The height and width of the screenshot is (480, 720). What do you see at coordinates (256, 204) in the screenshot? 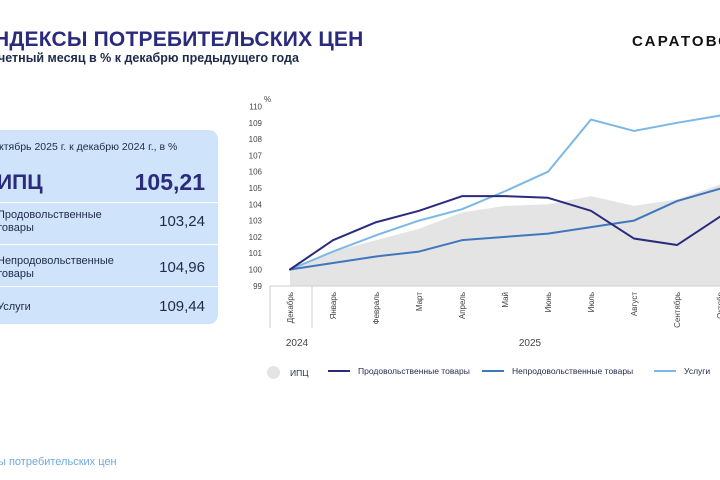
I see `y-tick-label: 104` at bounding box center [256, 204].